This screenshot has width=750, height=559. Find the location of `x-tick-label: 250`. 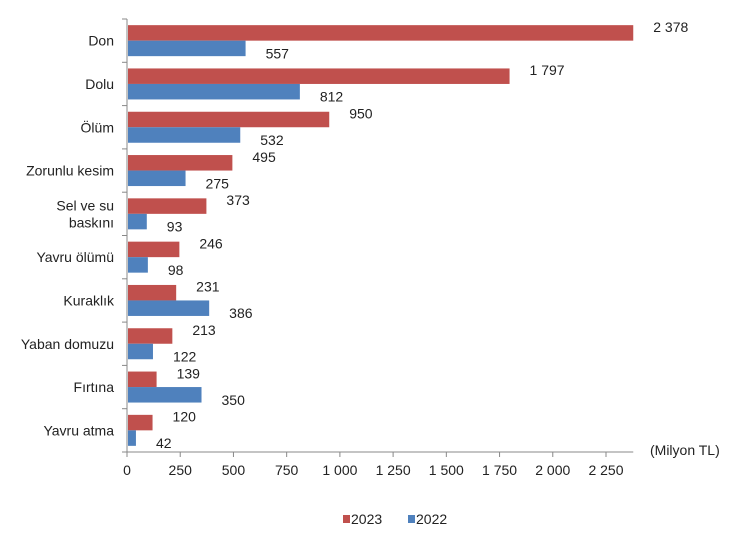

x-tick-label: 250 is located at coordinates (181, 470).